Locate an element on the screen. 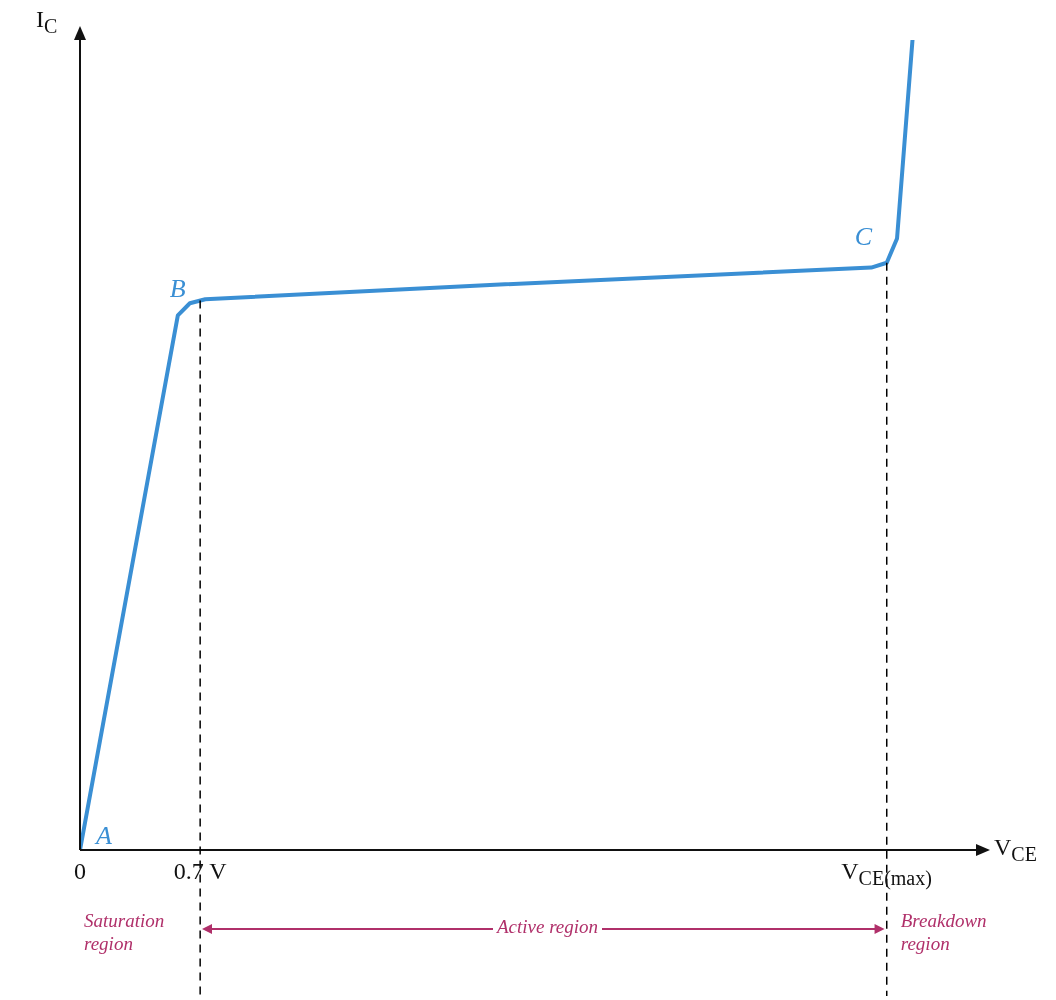 The height and width of the screenshot is (1000, 1056). annotation: B is located at coordinates (177, 289).